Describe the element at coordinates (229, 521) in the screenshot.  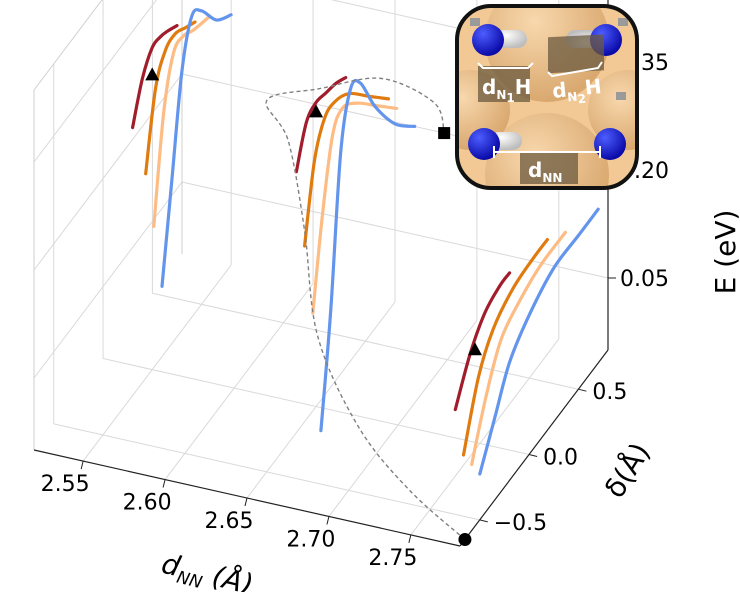
I see `x-tick-label: 2.65` at that location.